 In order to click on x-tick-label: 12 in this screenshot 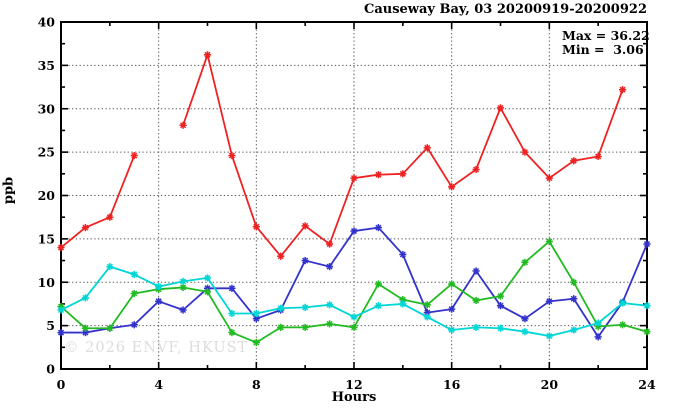, I will do `click(353, 384)`.